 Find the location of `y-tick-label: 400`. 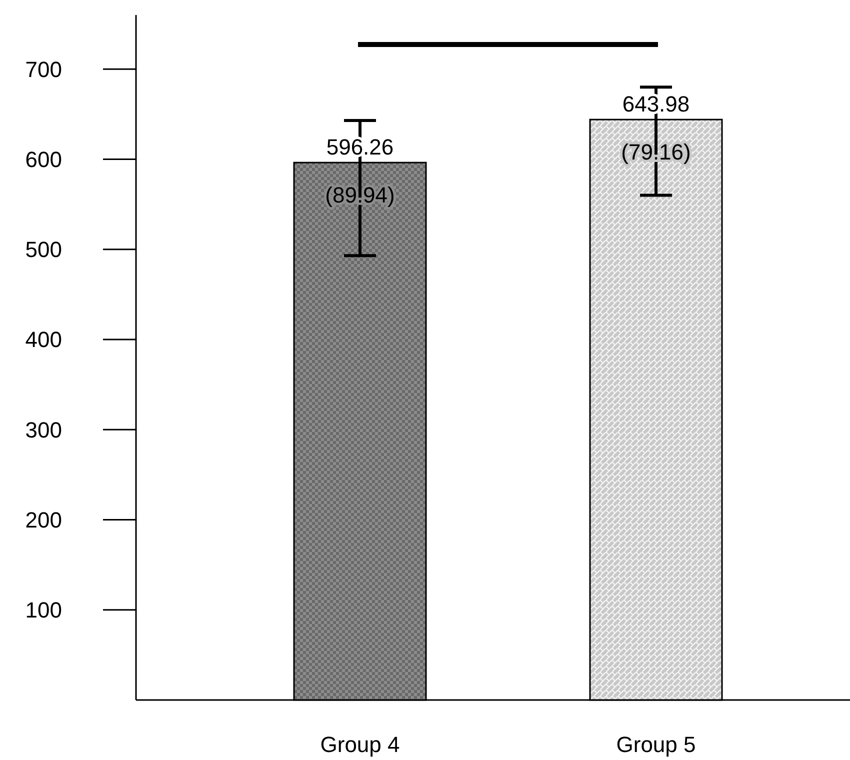

y-tick-label: 400 is located at coordinates (43, 339).